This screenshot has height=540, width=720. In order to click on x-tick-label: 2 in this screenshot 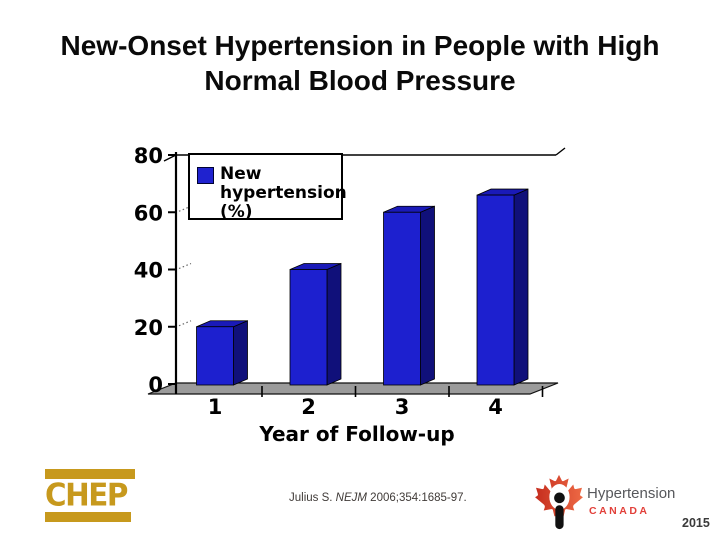, I will do `click(308, 407)`.